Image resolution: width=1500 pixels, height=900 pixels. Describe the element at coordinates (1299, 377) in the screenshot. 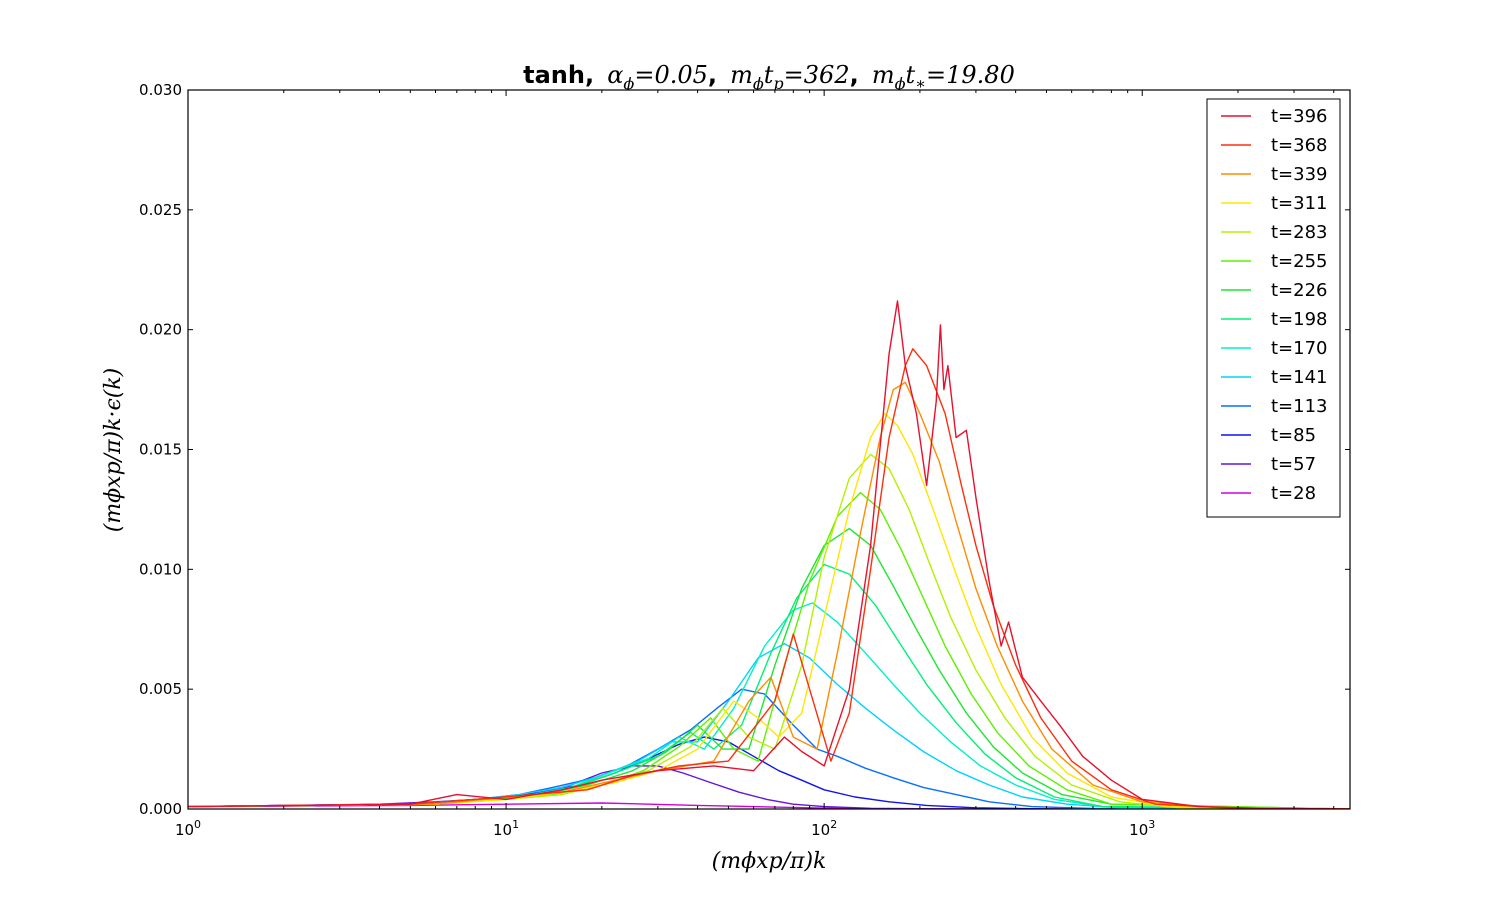

I see `legend-label: t=141` at that location.